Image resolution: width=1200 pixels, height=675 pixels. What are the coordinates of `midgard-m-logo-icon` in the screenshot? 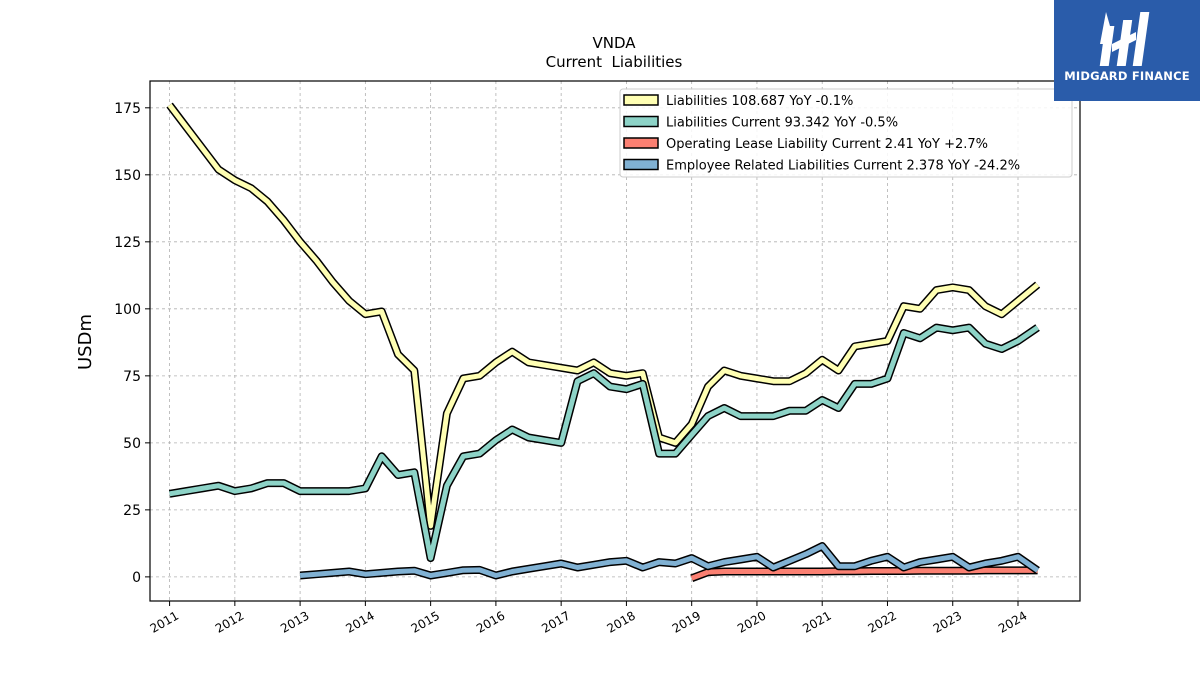 It's located at (1124, 39).